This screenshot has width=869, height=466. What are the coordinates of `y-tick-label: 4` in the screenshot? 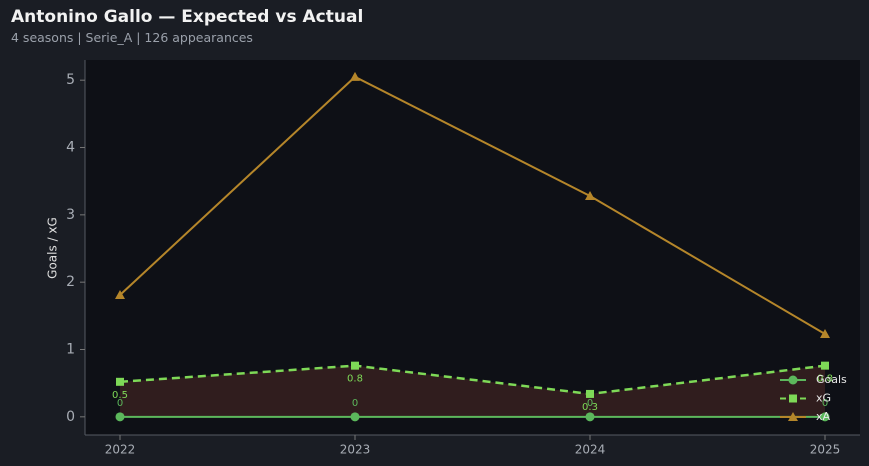 It's located at (70, 148).